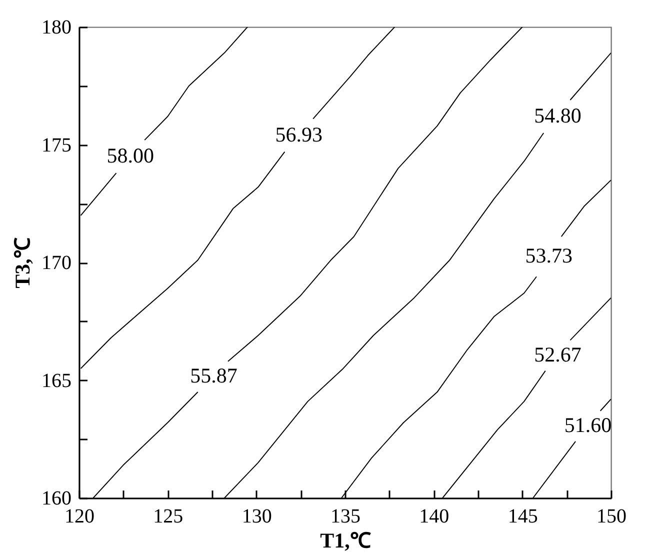 This screenshot has width=647, height=560. What do you see at coordinates (611, 517) in the screenshot?
I see `x-tick-label: 150` at bounding box center [611, 517].